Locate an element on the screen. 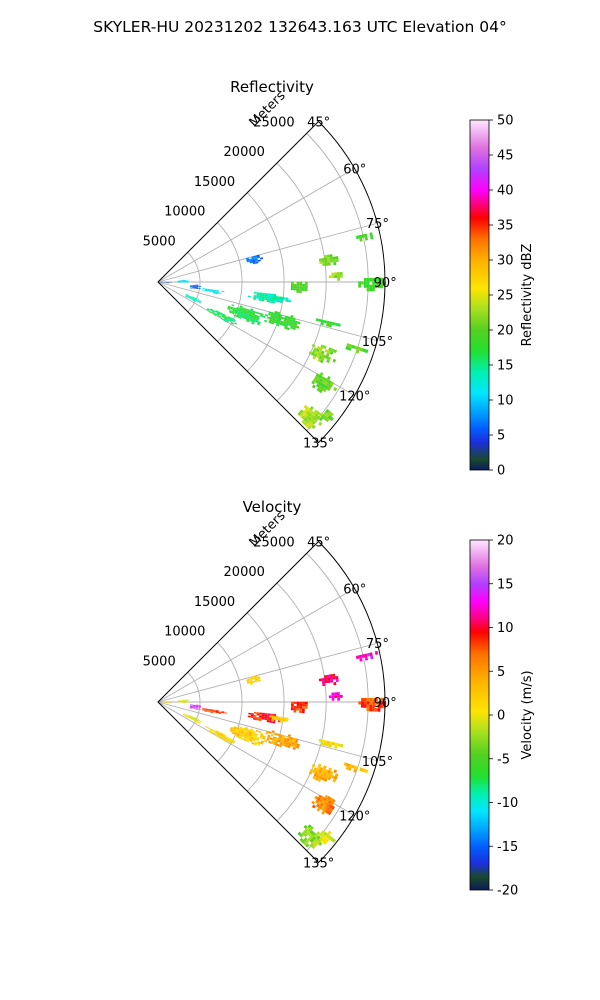 The width and height of the screenshot is (600, 1000). echo-cells is located at coordinates (273, 331).